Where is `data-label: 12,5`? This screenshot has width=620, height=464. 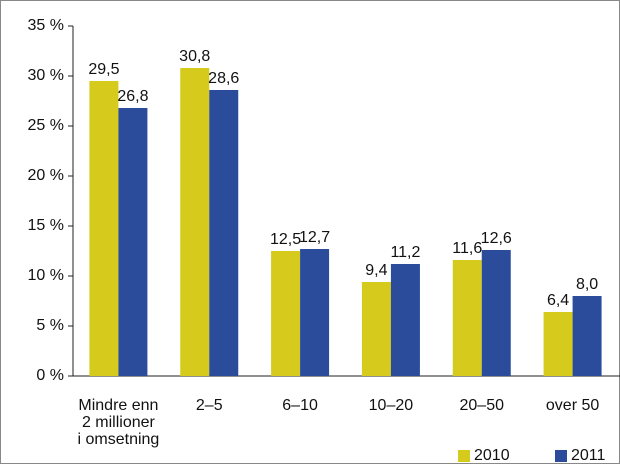
data-label: 12,5 is located at coordinates (285, 239).